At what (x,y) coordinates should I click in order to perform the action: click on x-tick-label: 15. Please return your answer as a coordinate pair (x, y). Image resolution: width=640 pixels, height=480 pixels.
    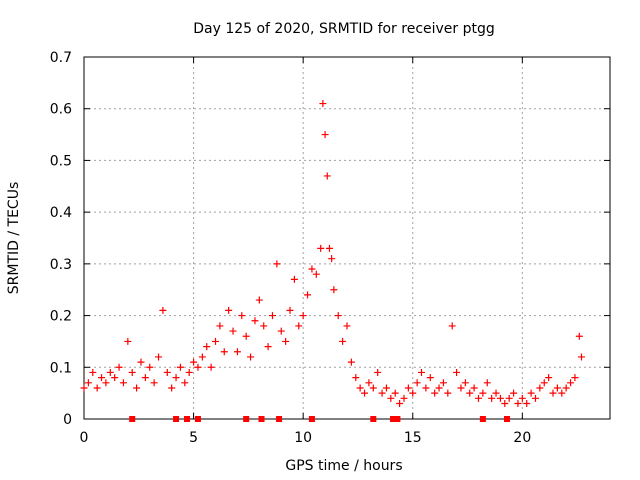
    Looking at the image, I should click on (413, 438).